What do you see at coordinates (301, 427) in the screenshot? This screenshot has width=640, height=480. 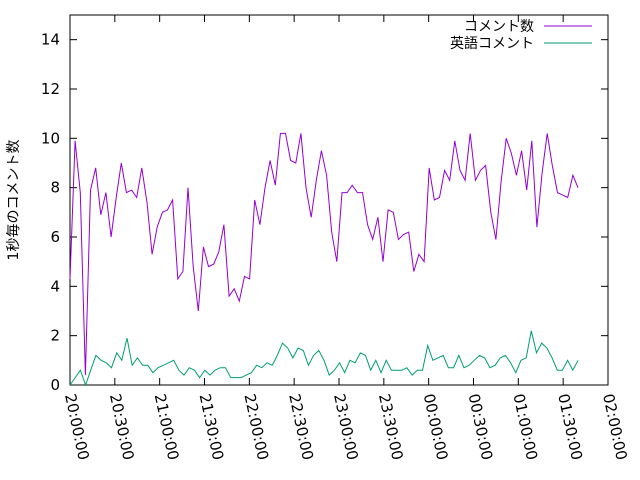 I see `x-tick-label: 22:30:00` at bounding box center [301, 427].